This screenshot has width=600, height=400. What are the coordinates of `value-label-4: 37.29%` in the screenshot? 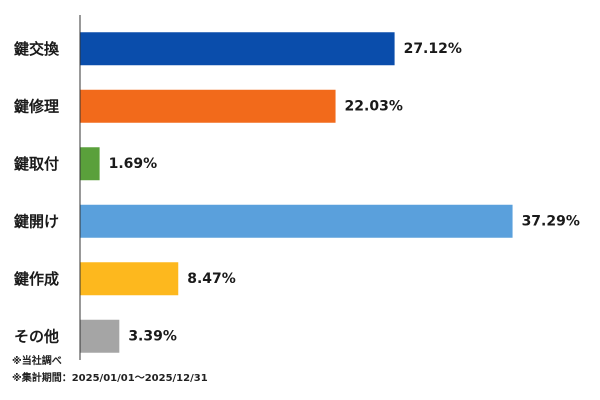 It's located at (551, 221).